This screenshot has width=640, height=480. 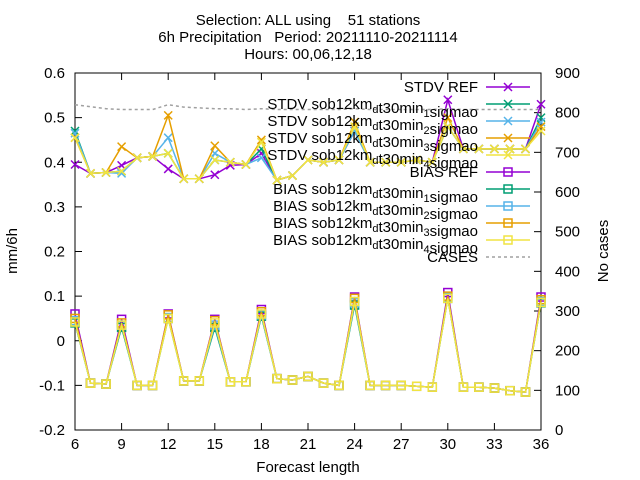 I want to click on legend-entry-2: STDV sob12kmdt30min2sigmao, so click(x=372, y=125).